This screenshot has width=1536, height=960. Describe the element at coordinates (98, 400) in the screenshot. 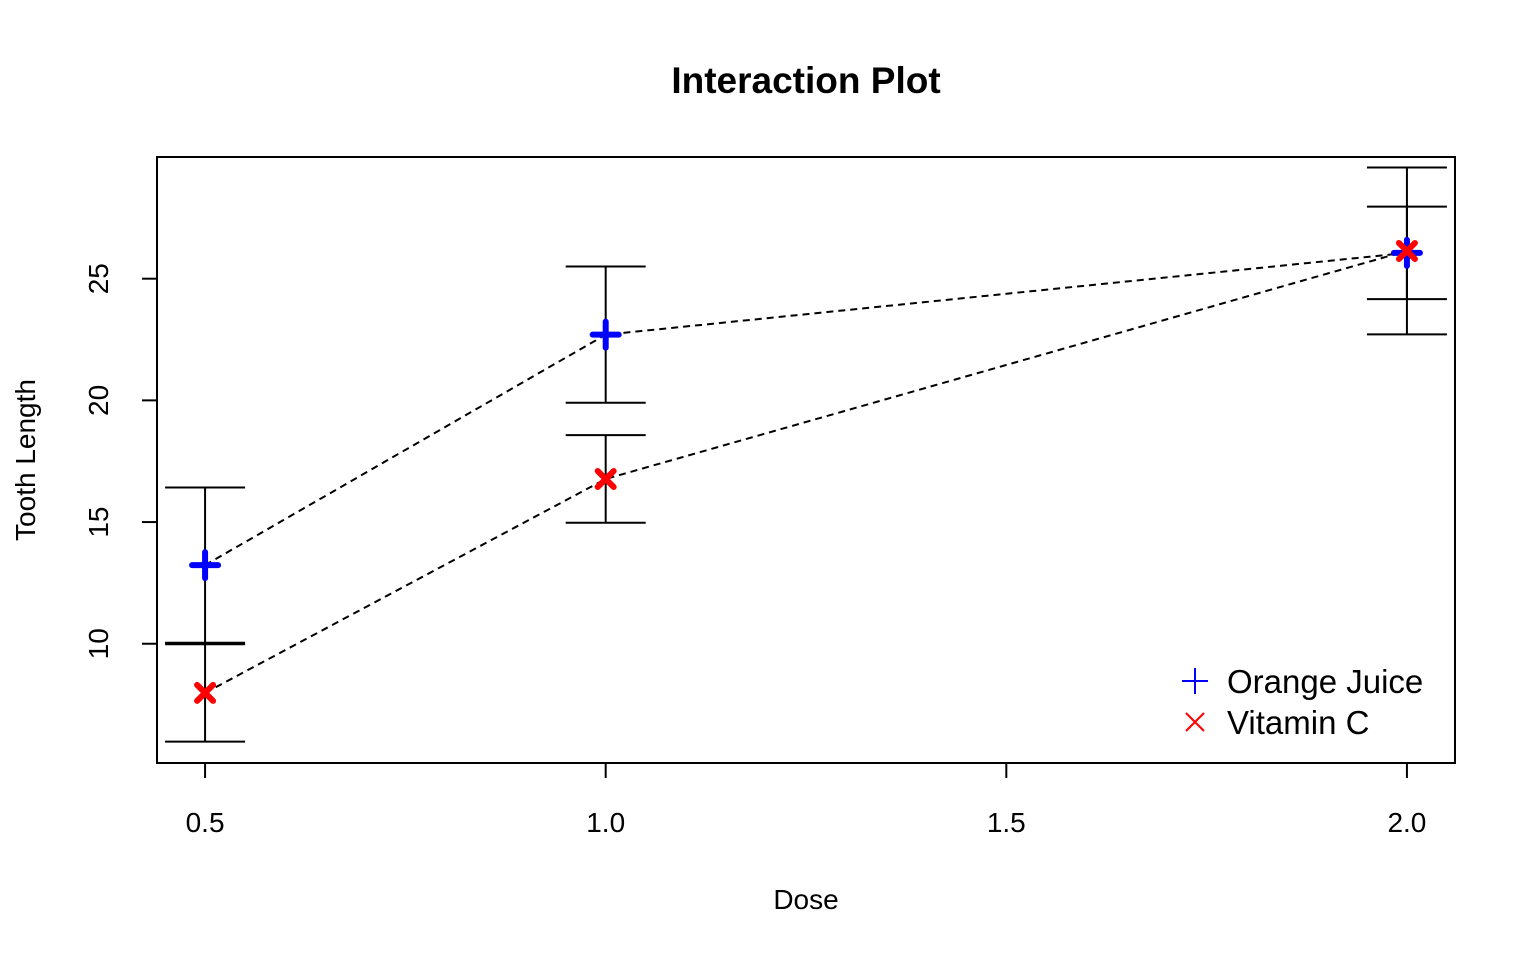

I see `y-tick-label: 20` at that location.